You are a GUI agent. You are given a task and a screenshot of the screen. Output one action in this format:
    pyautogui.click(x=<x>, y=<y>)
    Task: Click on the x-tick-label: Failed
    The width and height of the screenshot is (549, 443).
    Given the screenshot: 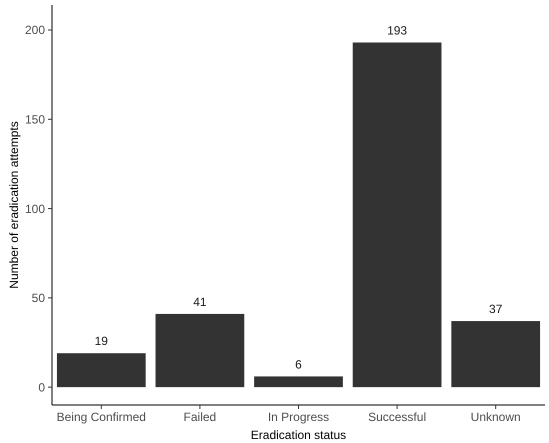 What is the action you would take?
    pyautogui.click(x=200, y=417)
    